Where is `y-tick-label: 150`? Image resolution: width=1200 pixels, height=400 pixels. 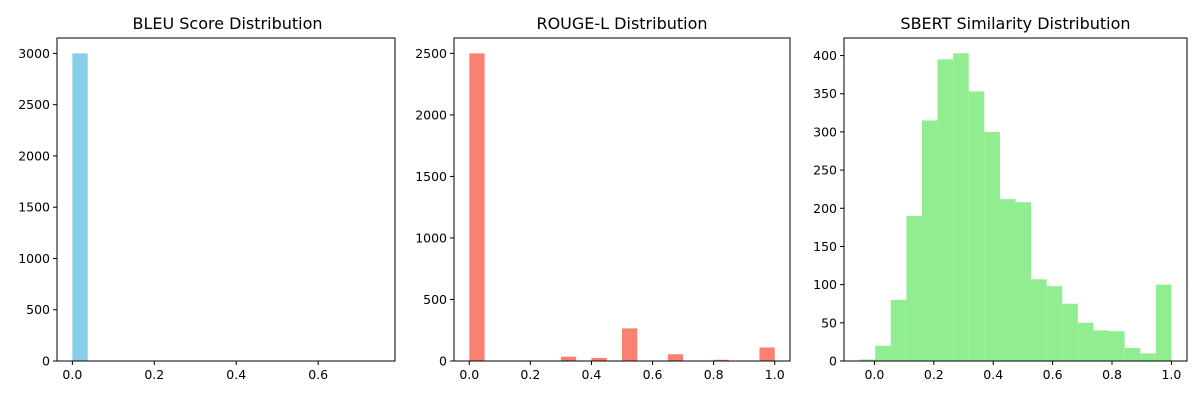
y-tick-label: 150 is located at coordinates (825, 246).